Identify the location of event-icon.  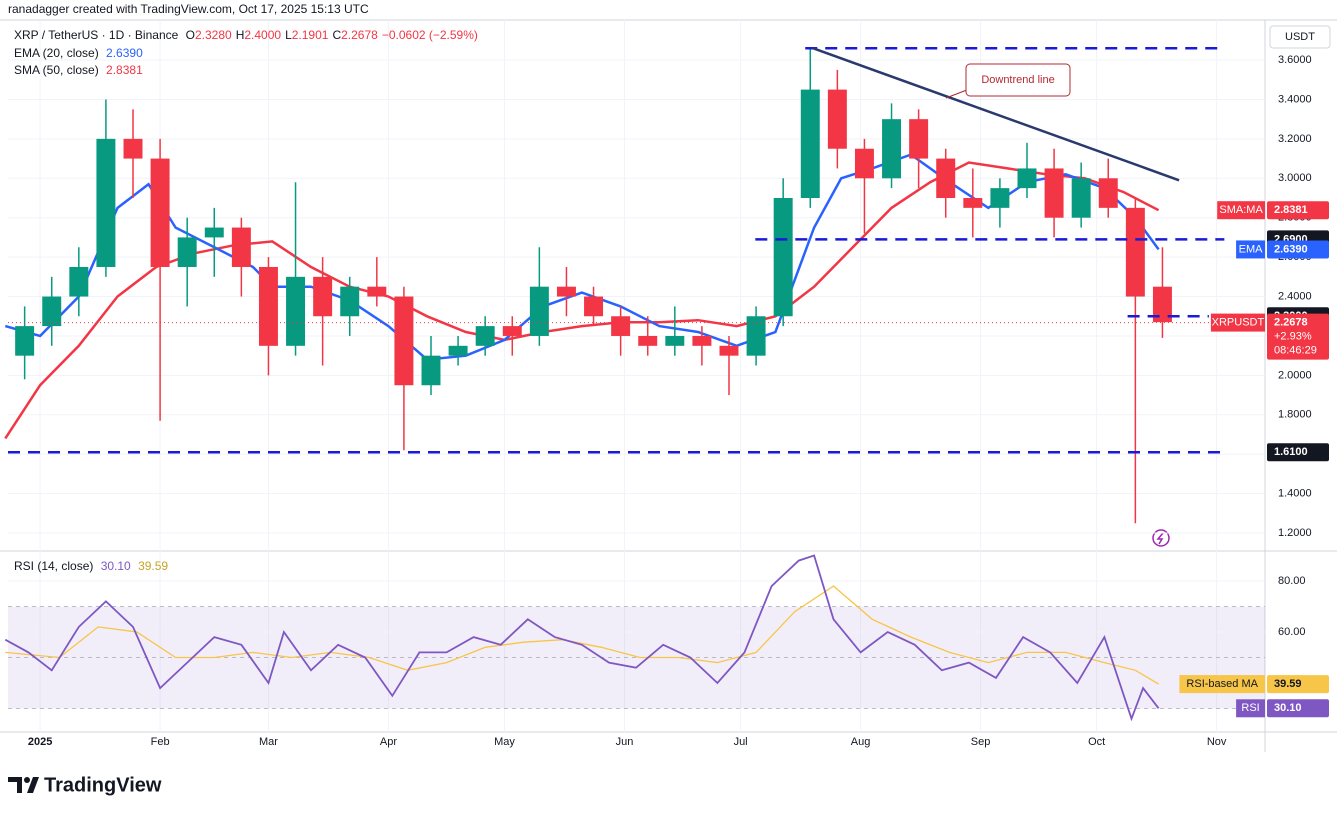
(1161, 538).